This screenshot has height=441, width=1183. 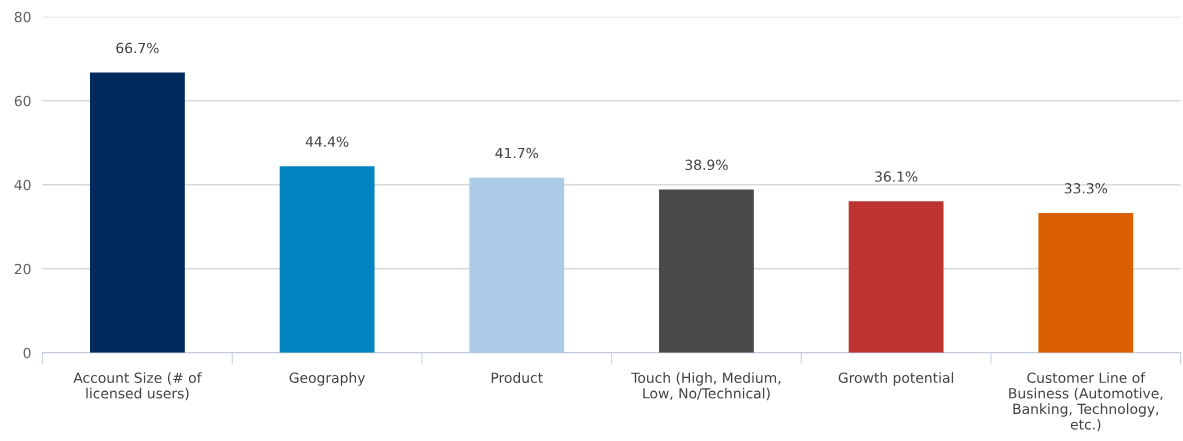 I want to click on data-label: 41.7%, so click(x=517, y=153).